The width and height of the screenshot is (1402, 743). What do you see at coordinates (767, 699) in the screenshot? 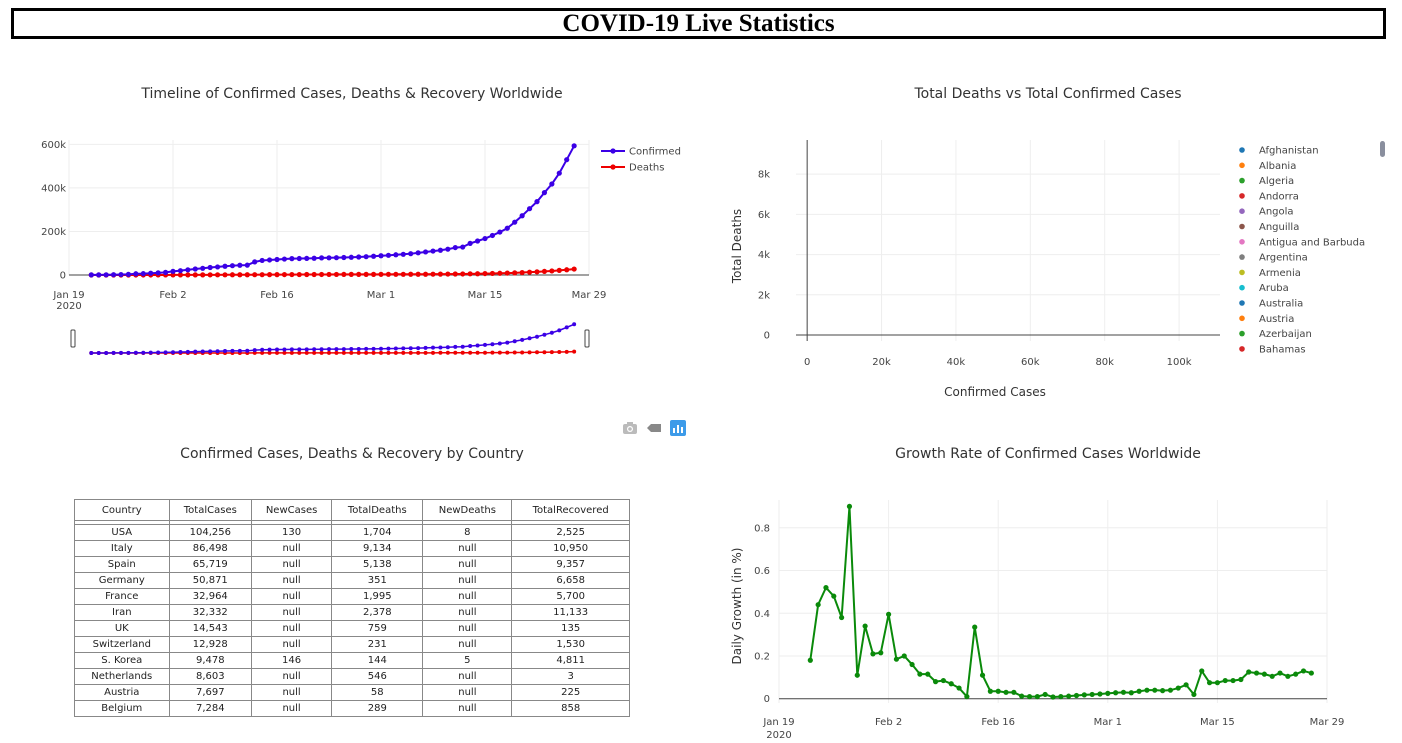
I see `growth-y-tick-label: 0` at bounding box center [767, 699].